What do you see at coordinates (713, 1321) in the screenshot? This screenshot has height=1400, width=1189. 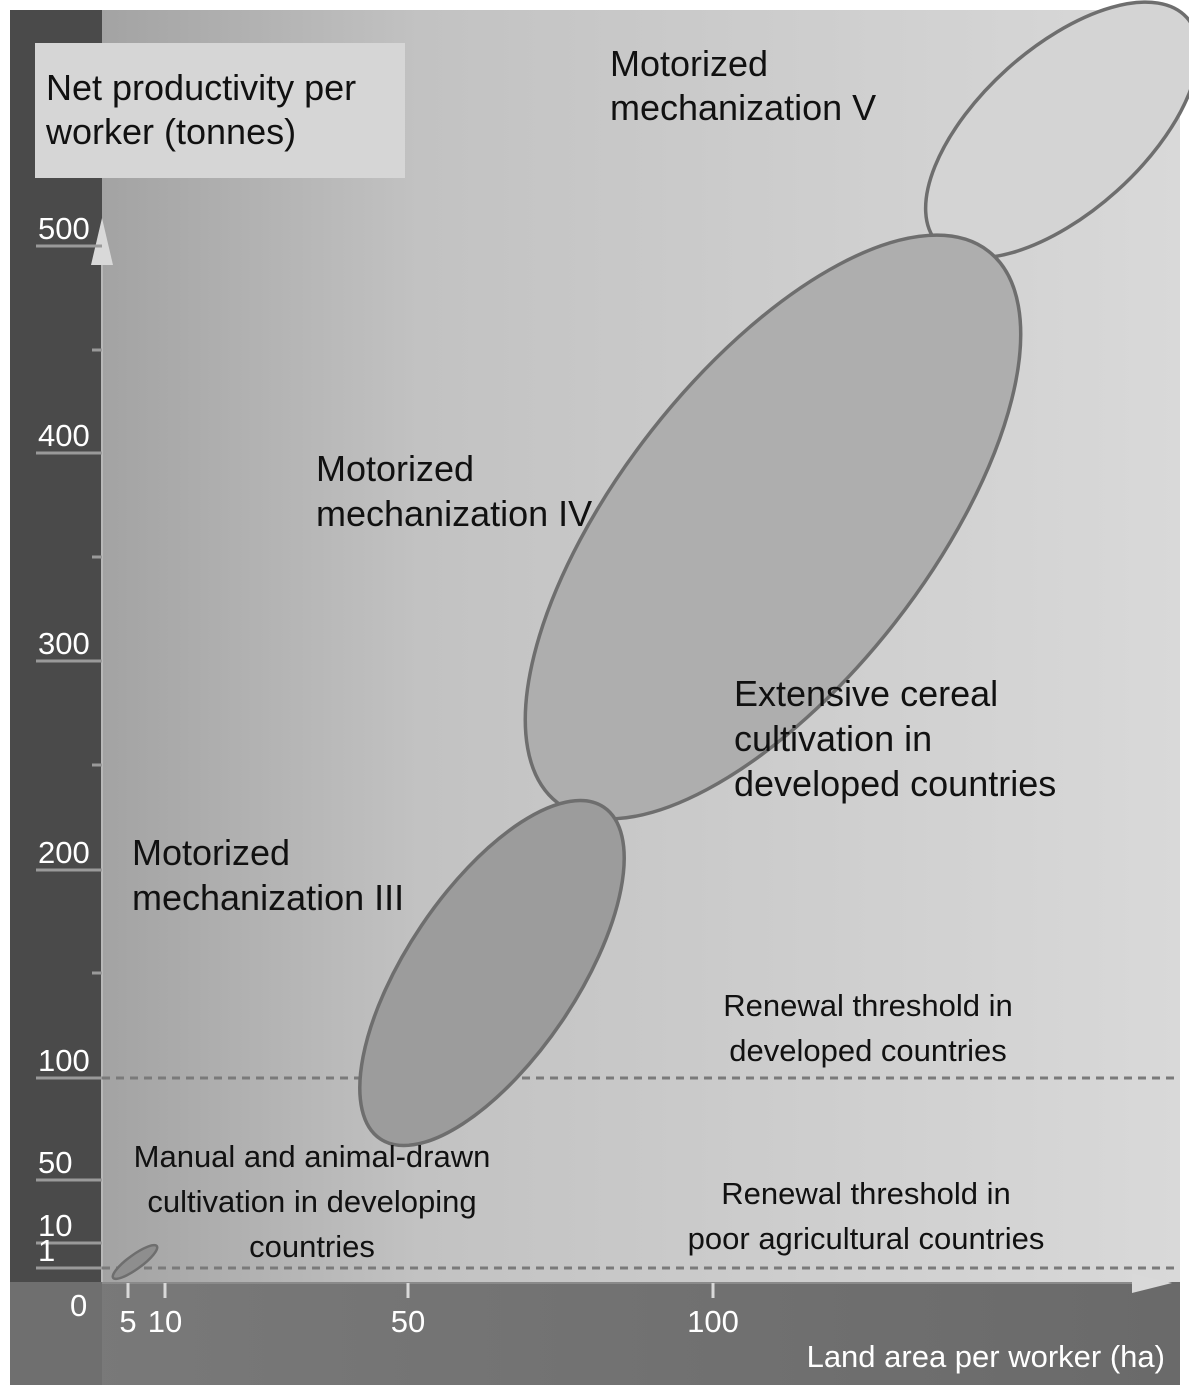 I see `x-tick-label: 100` at bounding box center [713, 1321].